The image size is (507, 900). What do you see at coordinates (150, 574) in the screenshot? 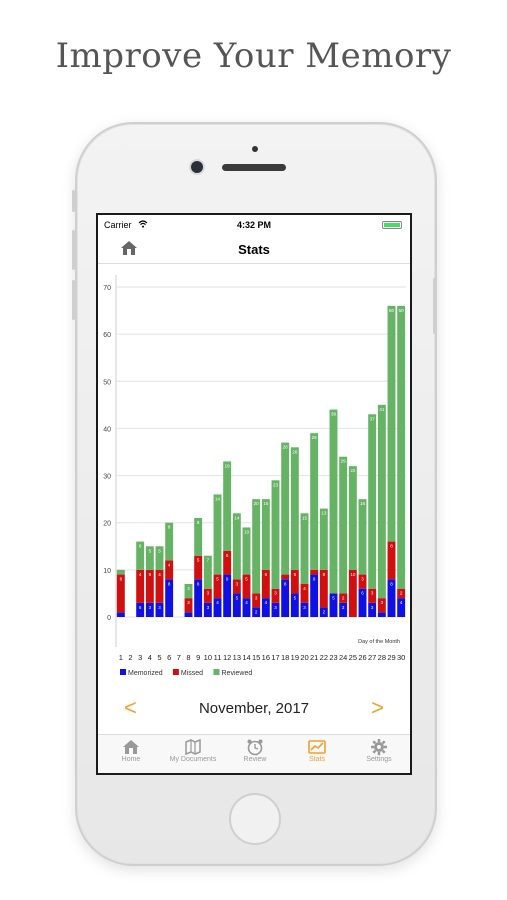
I see `data-label: 9` at bounding box center [150, 574].